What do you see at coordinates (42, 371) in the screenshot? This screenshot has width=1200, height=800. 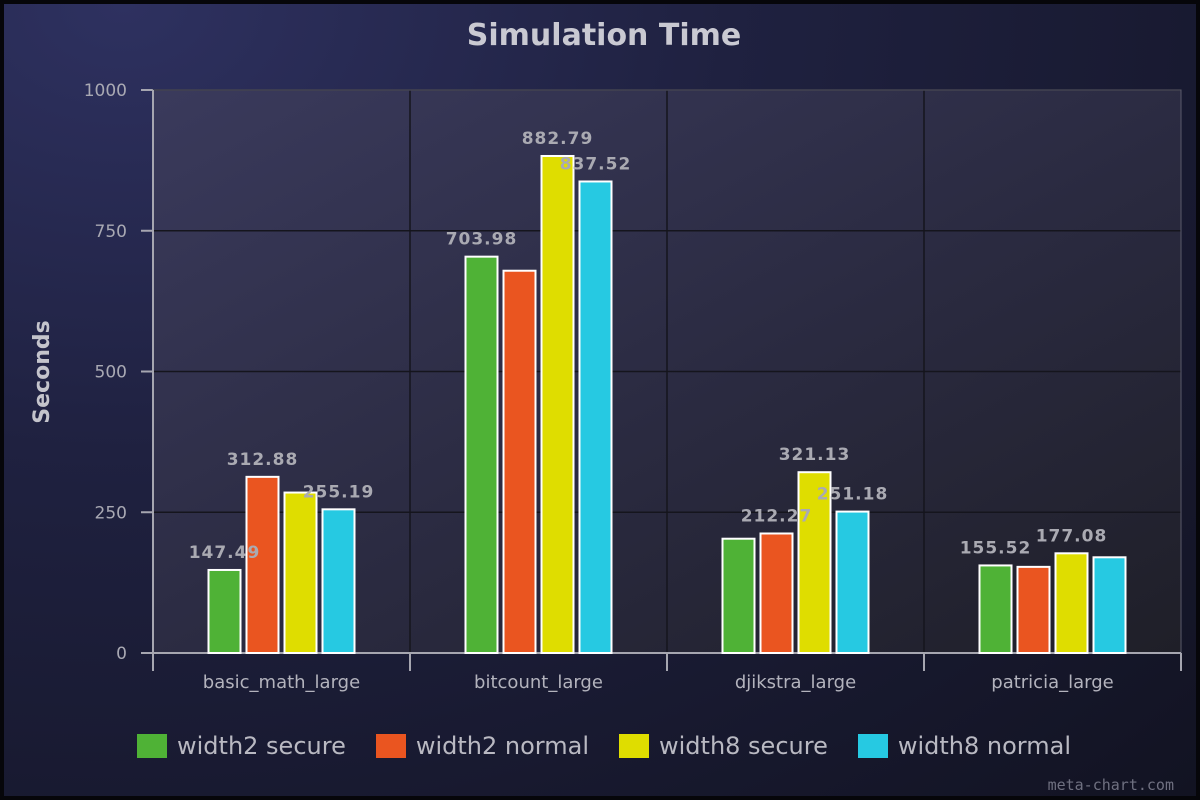 I see `y-axis-title: Seconds` at bounding box center [42, 371].